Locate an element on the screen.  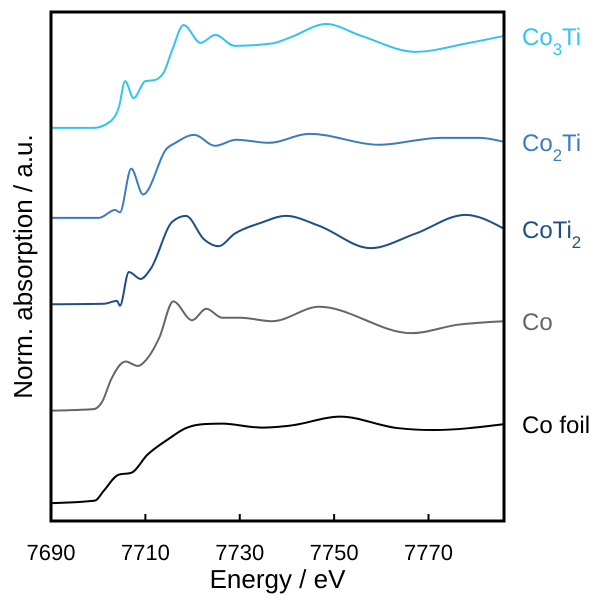
series-label: Co$_{3}$Ti is located at coordinates (552, 41).